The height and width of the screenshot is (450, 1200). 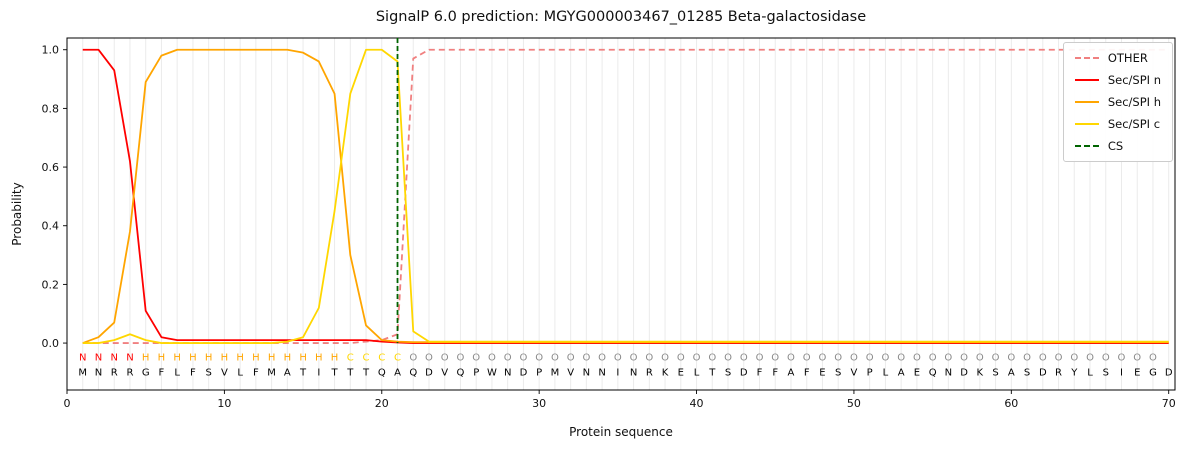 I want to click on x-tick-label: 10, so click(x=224, y=403).